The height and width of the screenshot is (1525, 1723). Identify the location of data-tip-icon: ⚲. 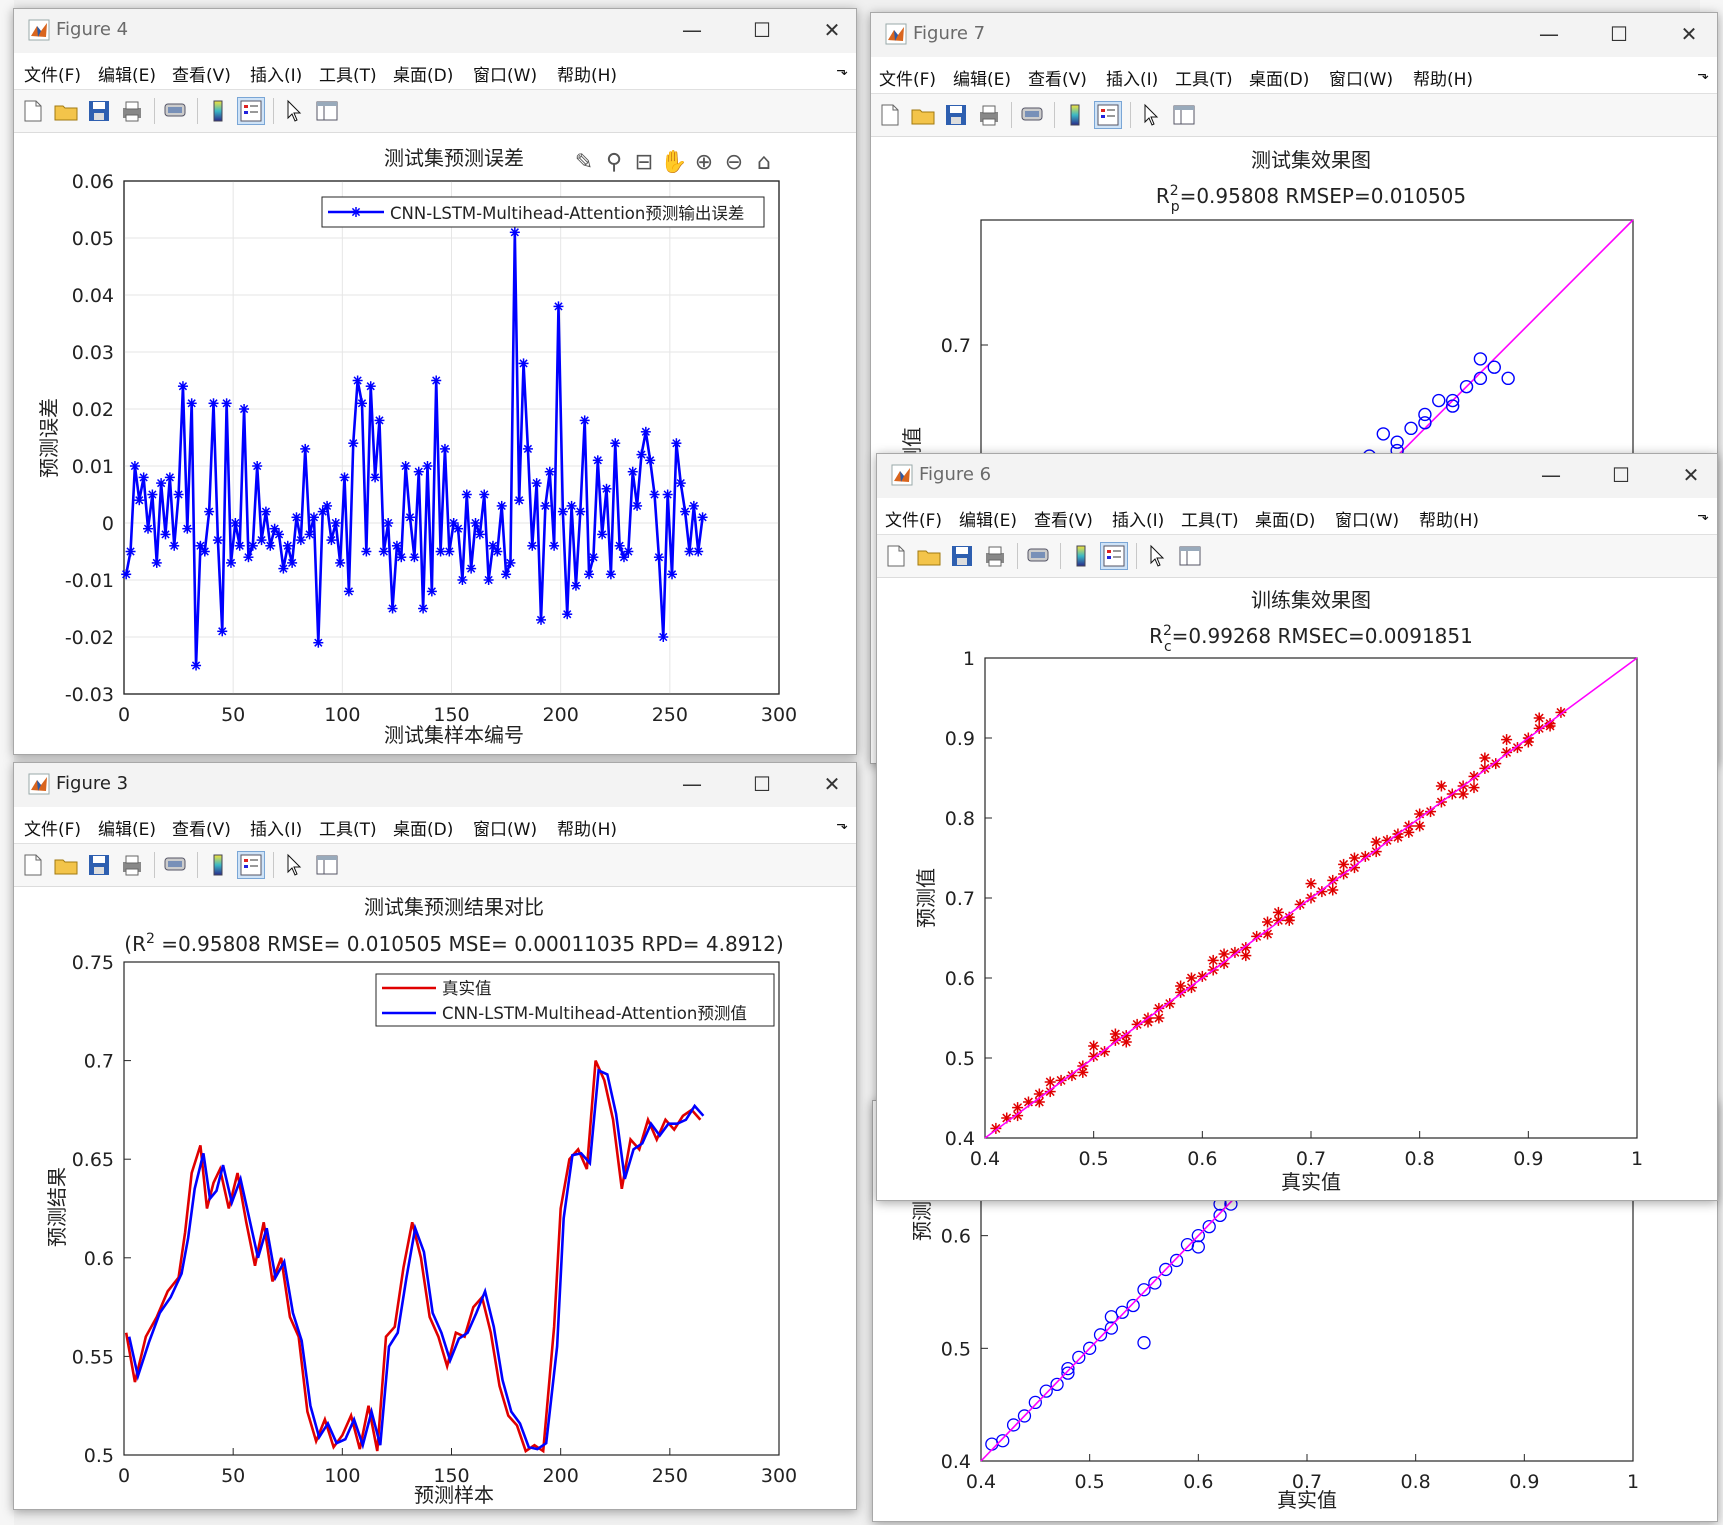
(614, 162).